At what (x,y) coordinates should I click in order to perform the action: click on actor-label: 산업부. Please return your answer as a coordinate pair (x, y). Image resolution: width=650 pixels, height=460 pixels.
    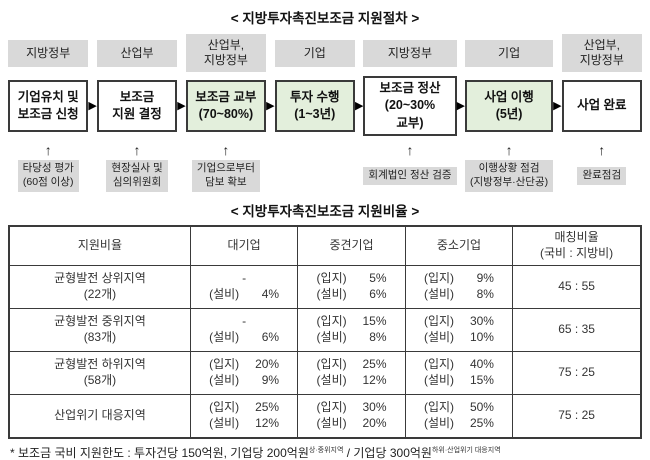
    Looking at the image, I should click on (137, 52).